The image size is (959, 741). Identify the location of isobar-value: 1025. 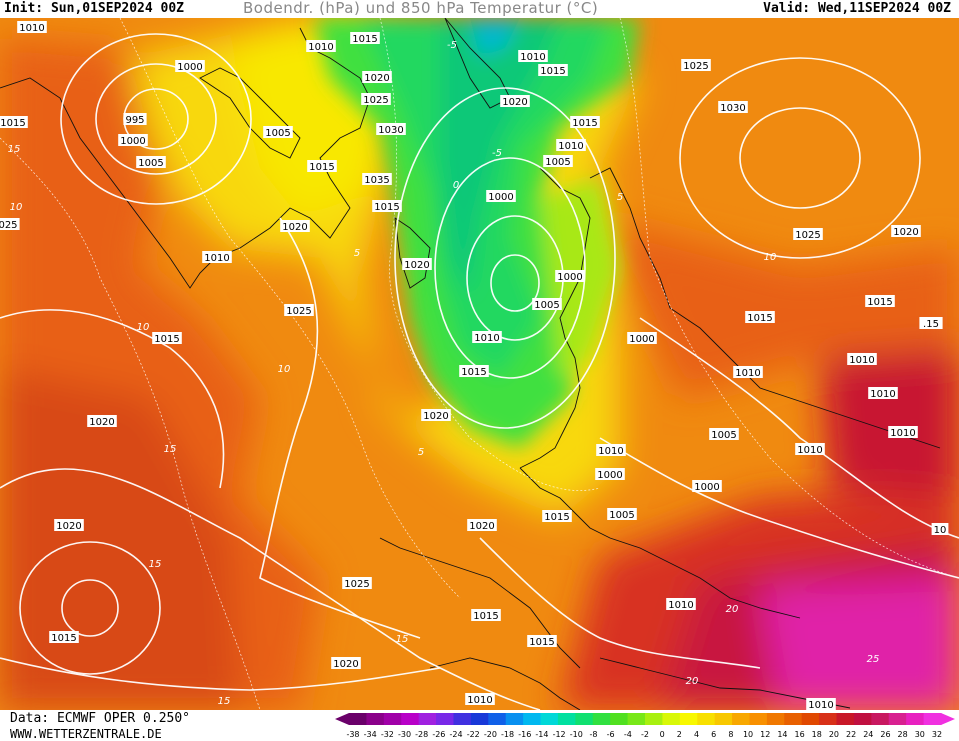
(695, 66).